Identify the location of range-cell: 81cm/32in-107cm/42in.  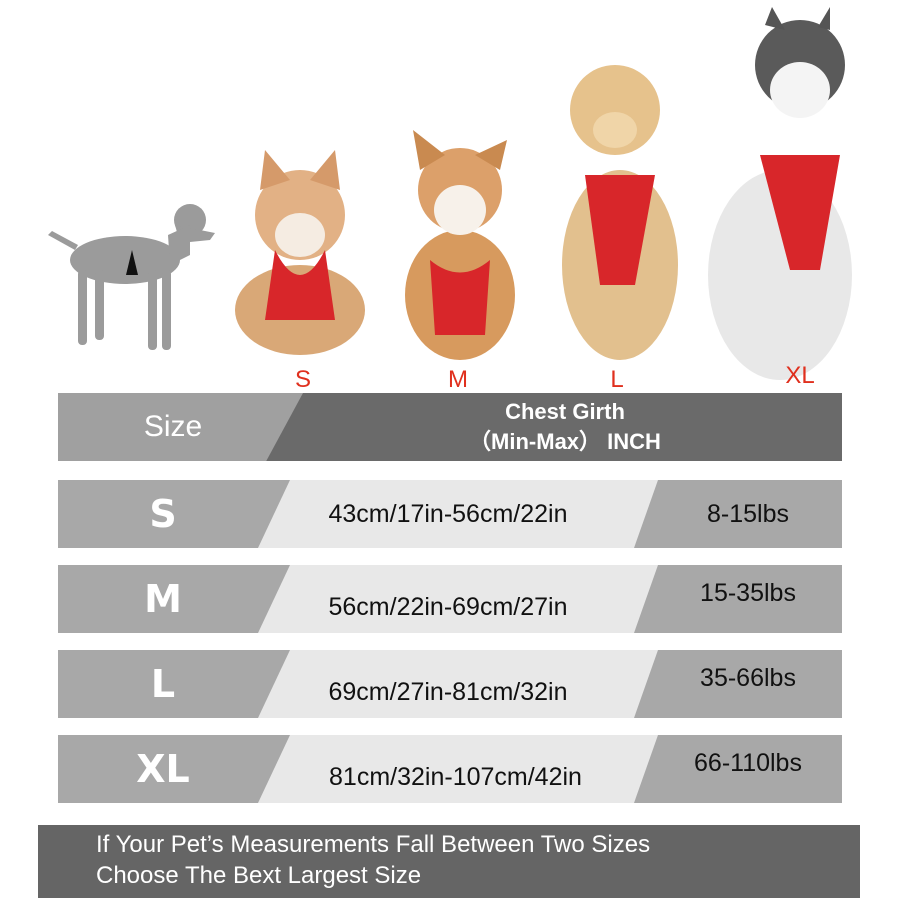
(455, 776).